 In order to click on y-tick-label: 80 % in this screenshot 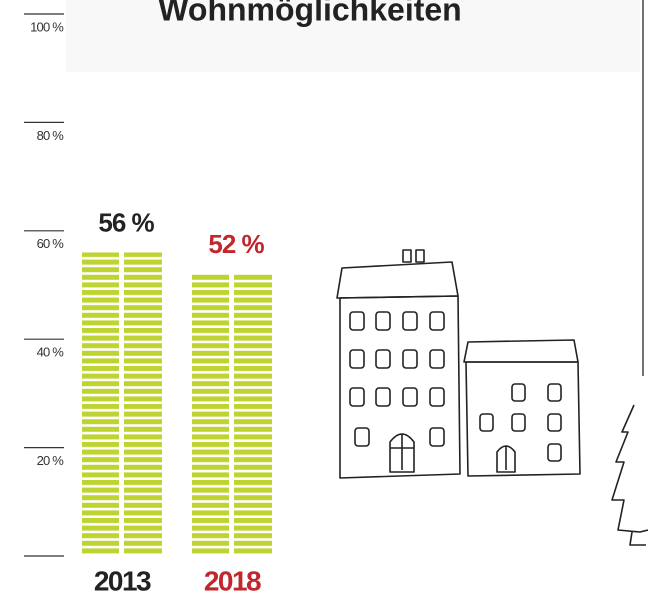, I will do `click(51, 135)`.